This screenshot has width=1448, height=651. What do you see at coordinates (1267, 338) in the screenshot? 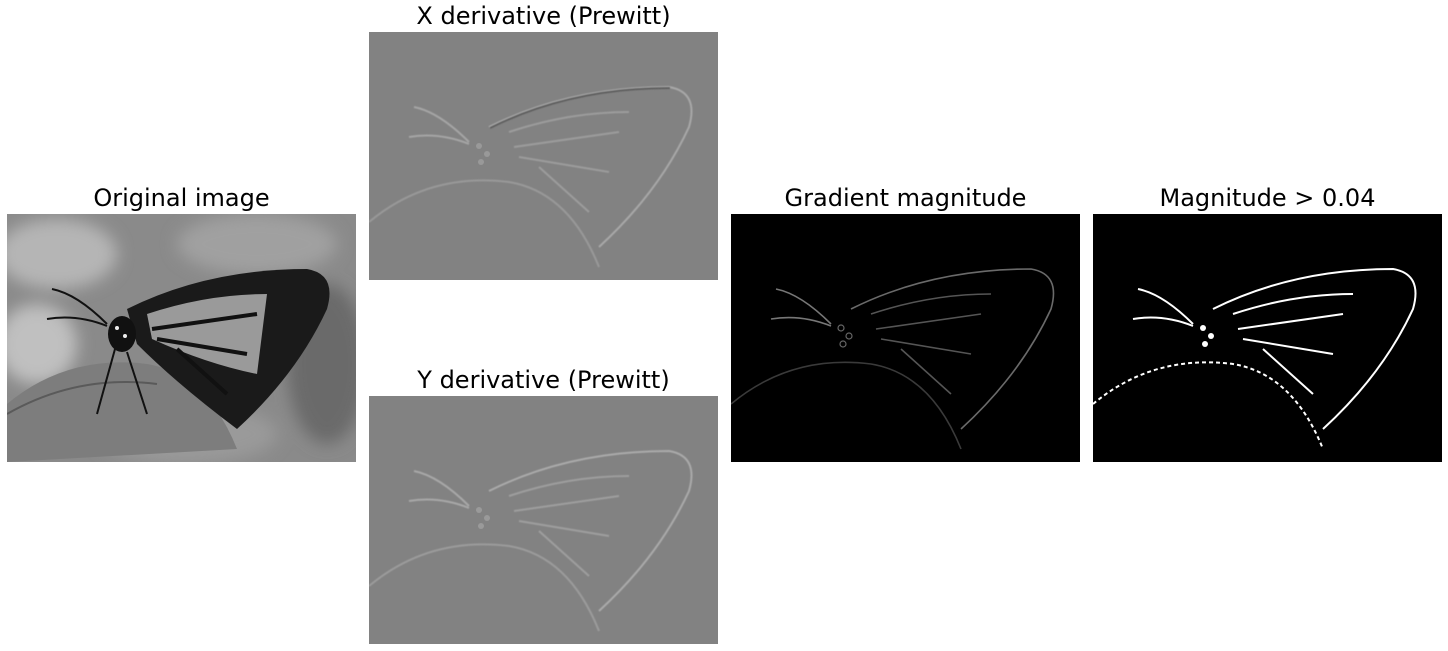
I see `threshold-image` at bounding box center [1267, 338].